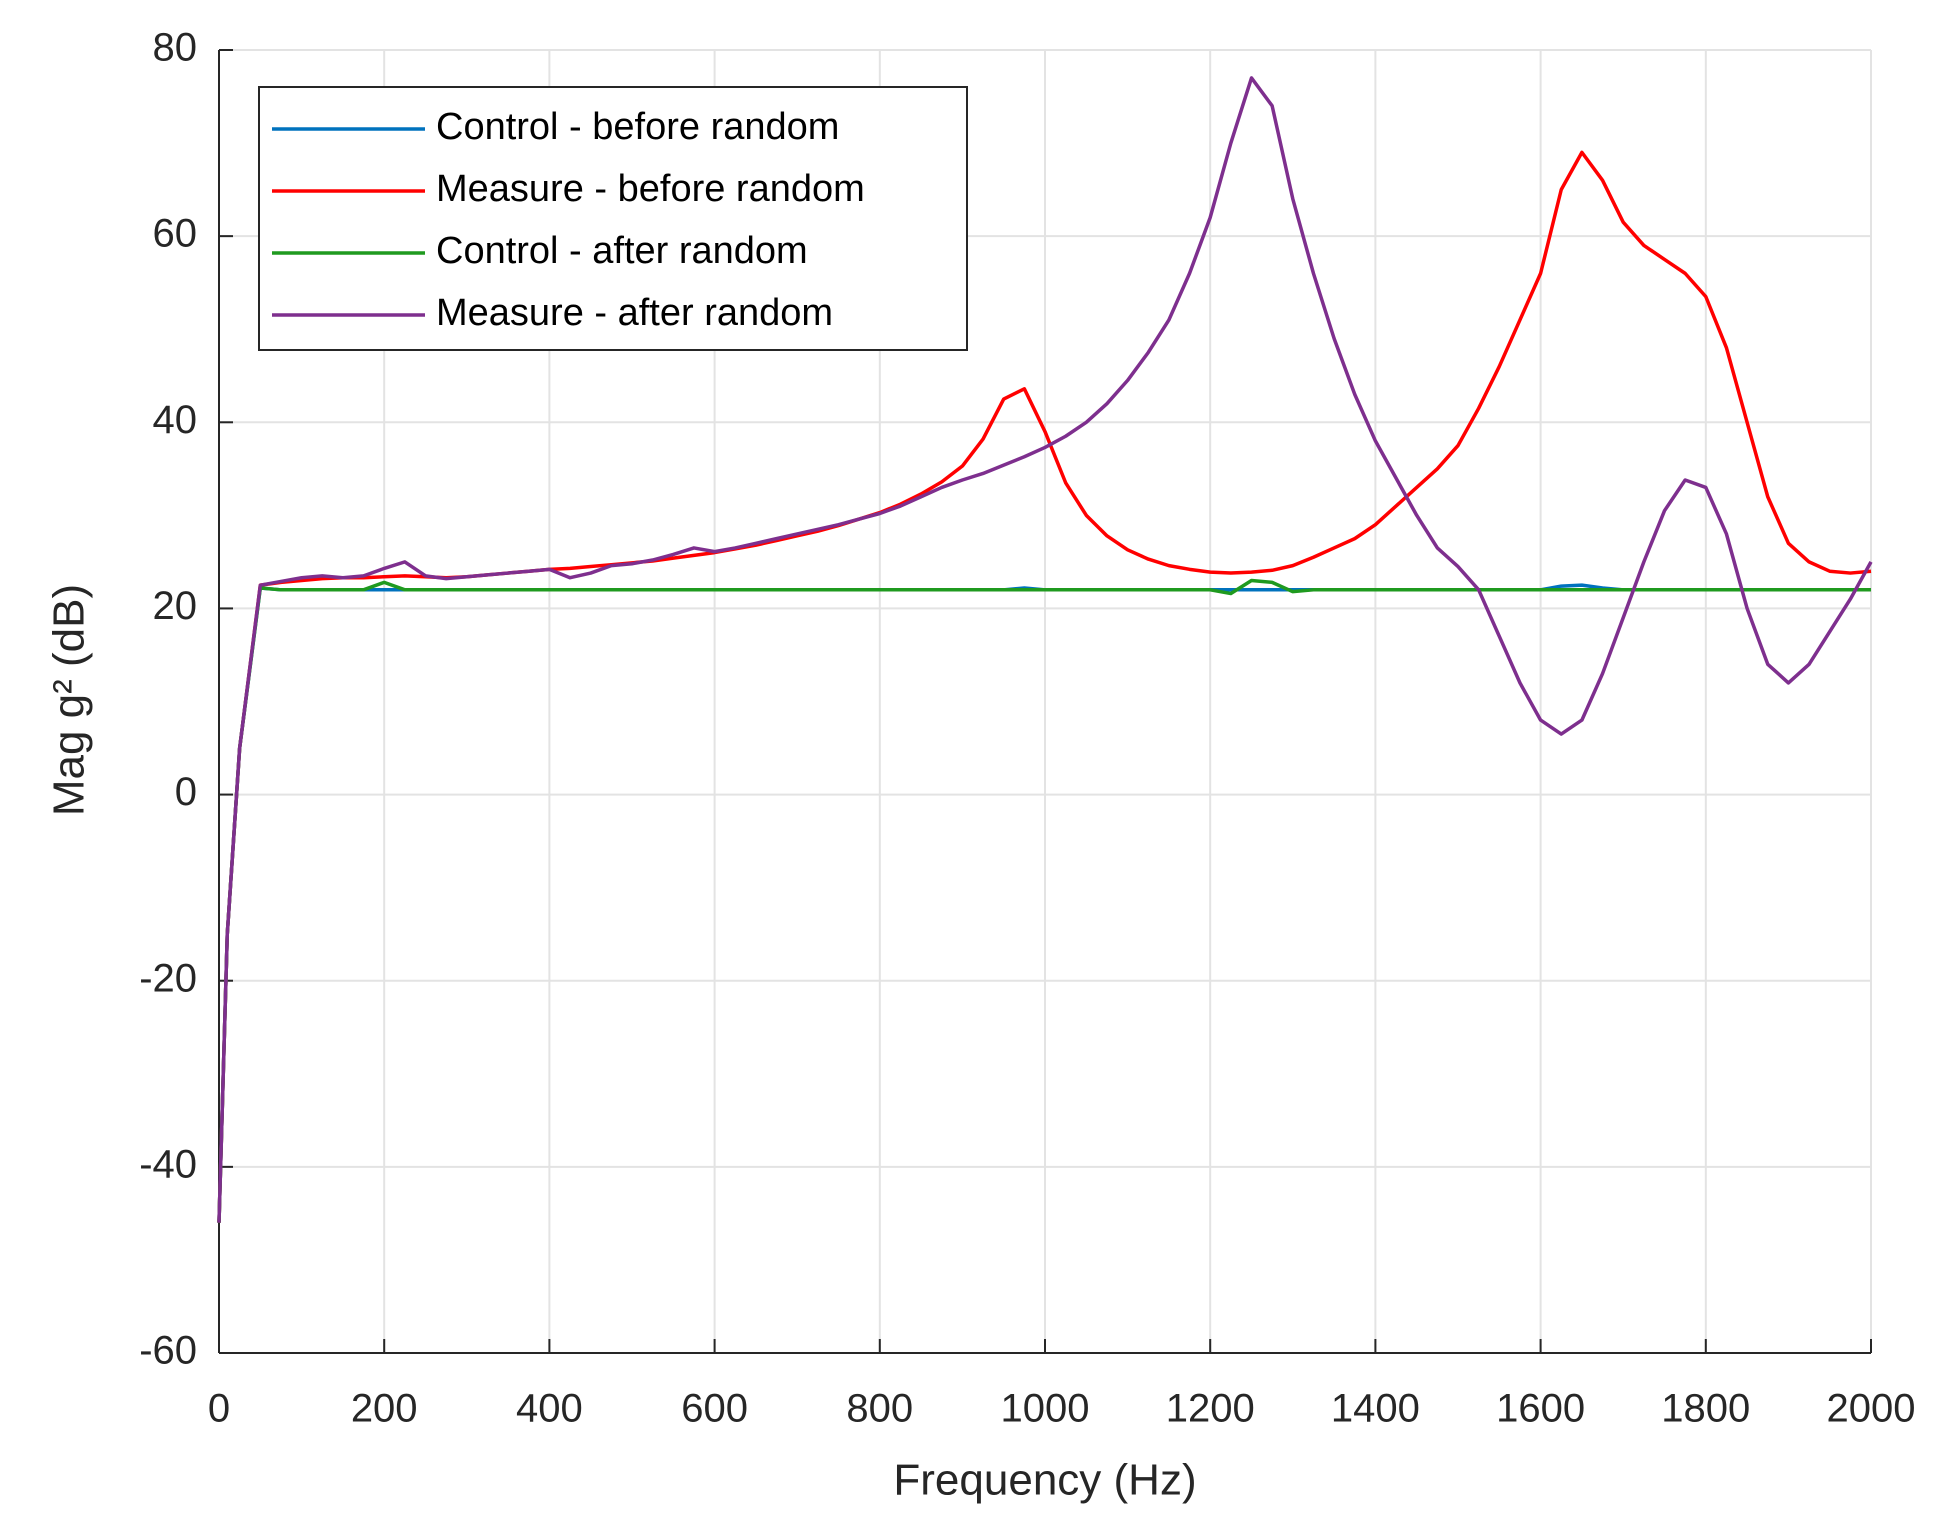 The image size is (1948, 1528). Describe the element at coordinates (168, 978) in the screenshot. I see `y-tick-label: -20` at that location.